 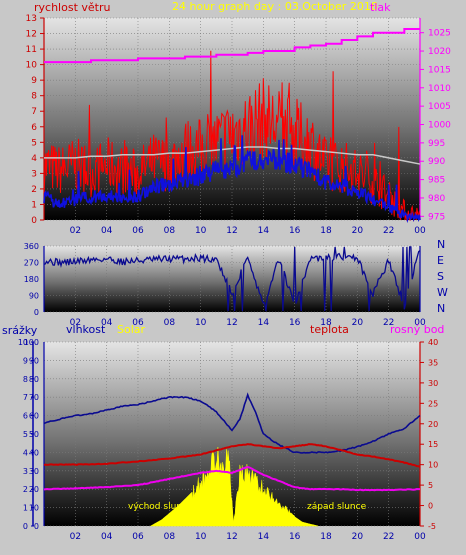 I want to click on pressure-axis-tick-label: 1025, so click(x=439, y=34).